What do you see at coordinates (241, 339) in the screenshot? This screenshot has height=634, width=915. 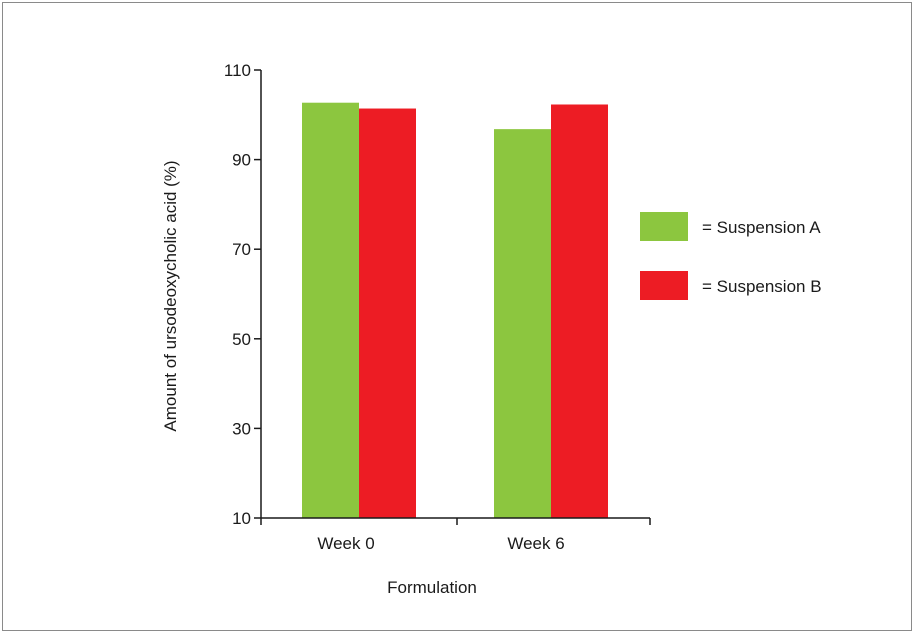 I see `y-tick-label: 50` at bounding box center [241, 339].